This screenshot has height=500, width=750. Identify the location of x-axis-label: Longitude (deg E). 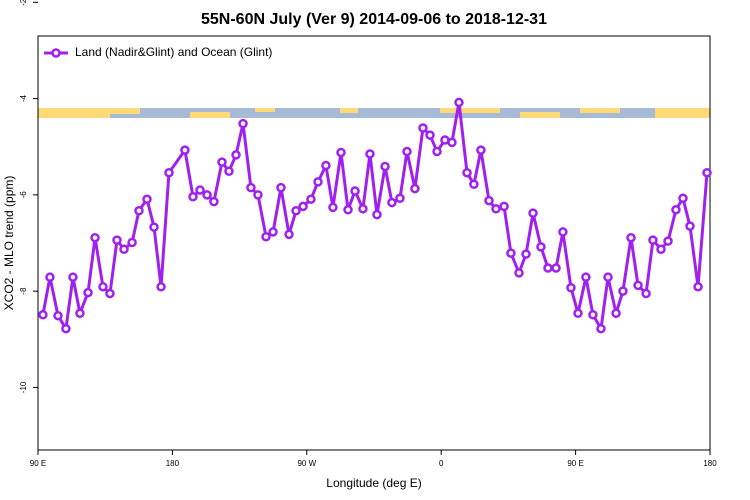
(373, 483).